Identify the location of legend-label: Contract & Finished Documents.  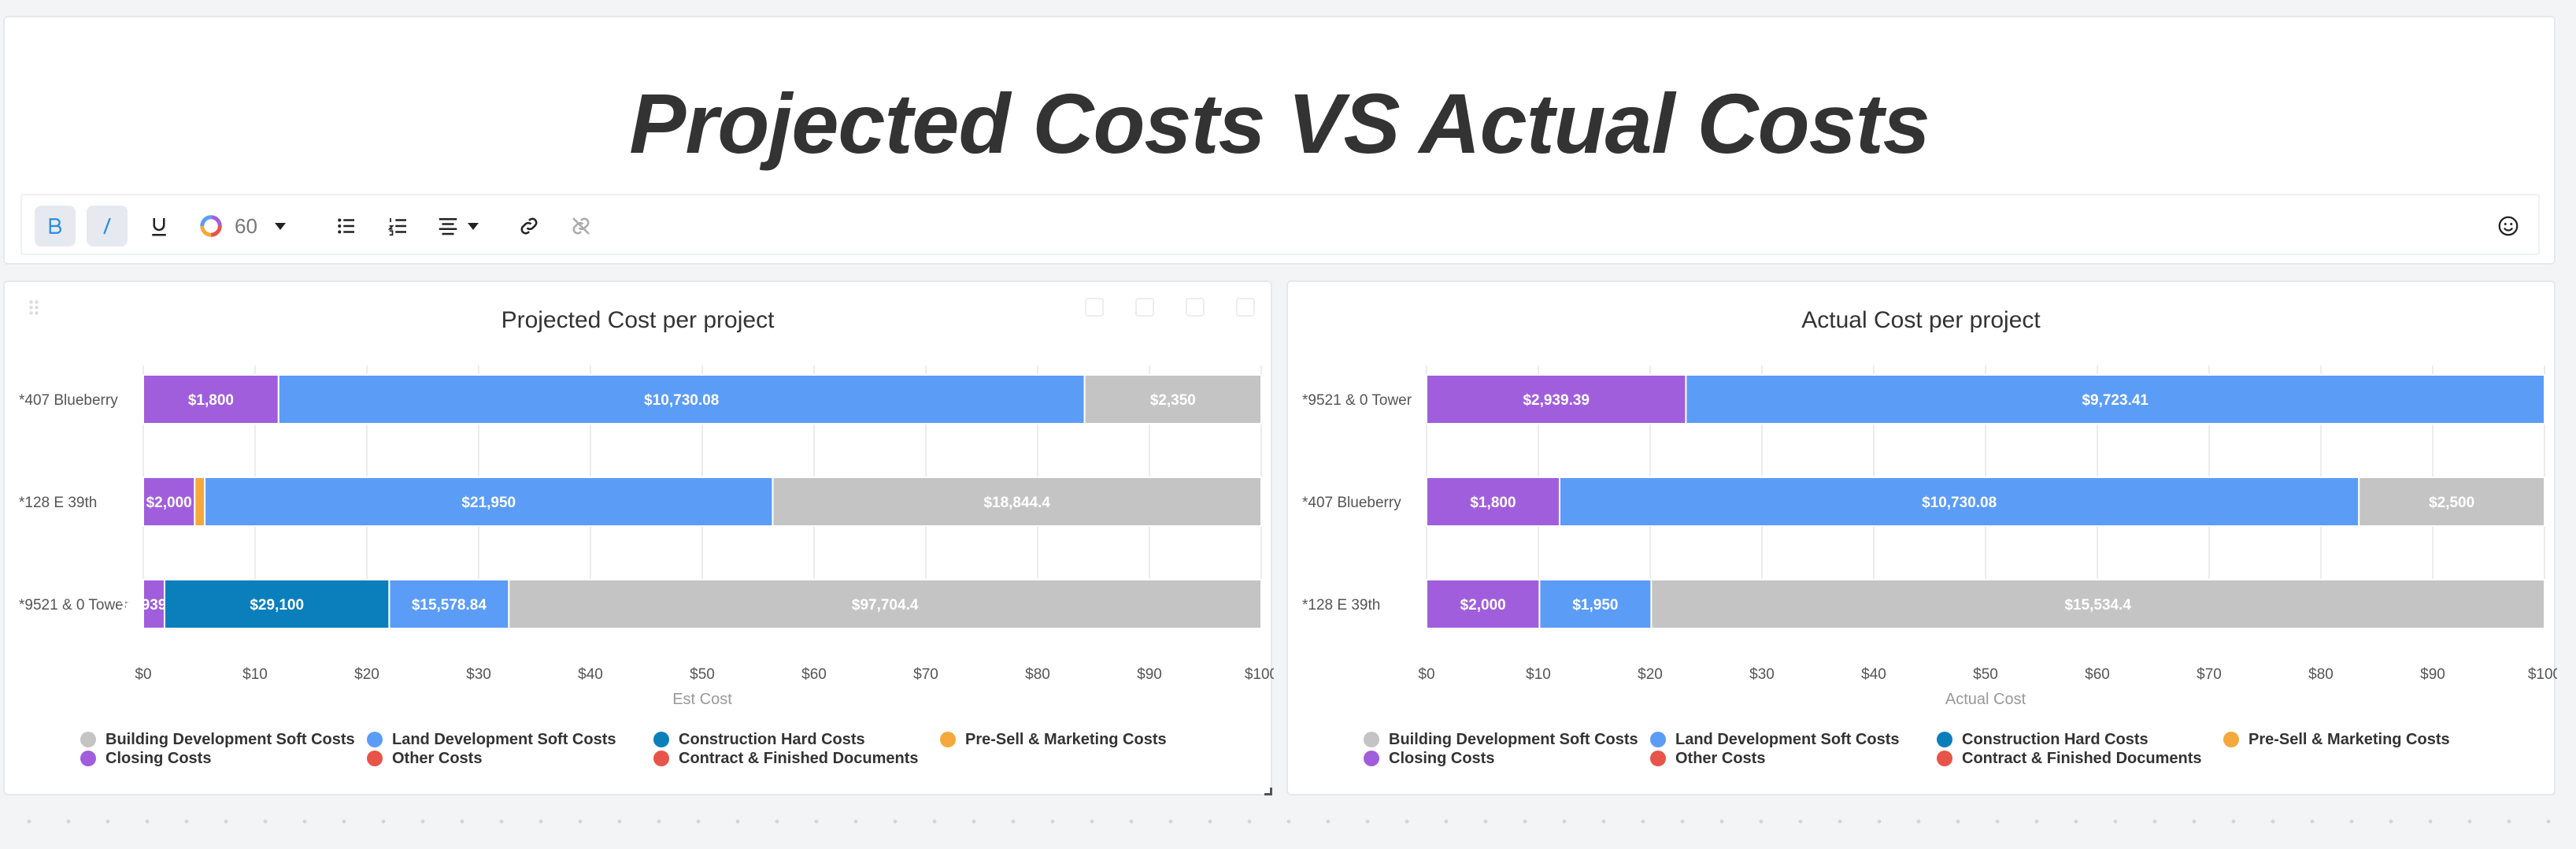
(2082, 758).